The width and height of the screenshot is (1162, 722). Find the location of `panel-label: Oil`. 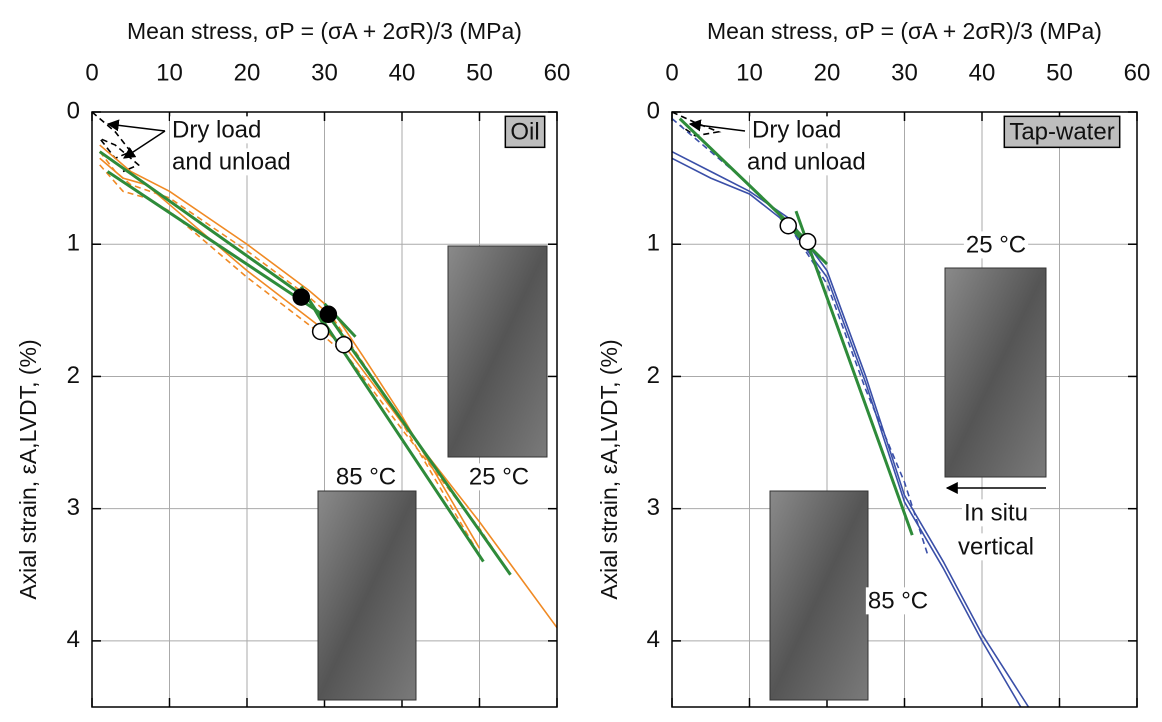

panel-label: Oil is located at coordinates (524, 131).